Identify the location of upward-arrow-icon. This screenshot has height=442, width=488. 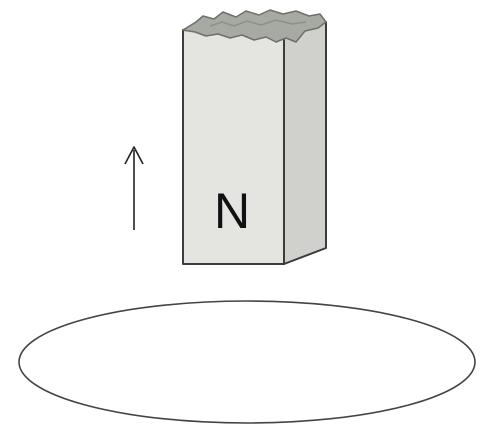
(134, 188).